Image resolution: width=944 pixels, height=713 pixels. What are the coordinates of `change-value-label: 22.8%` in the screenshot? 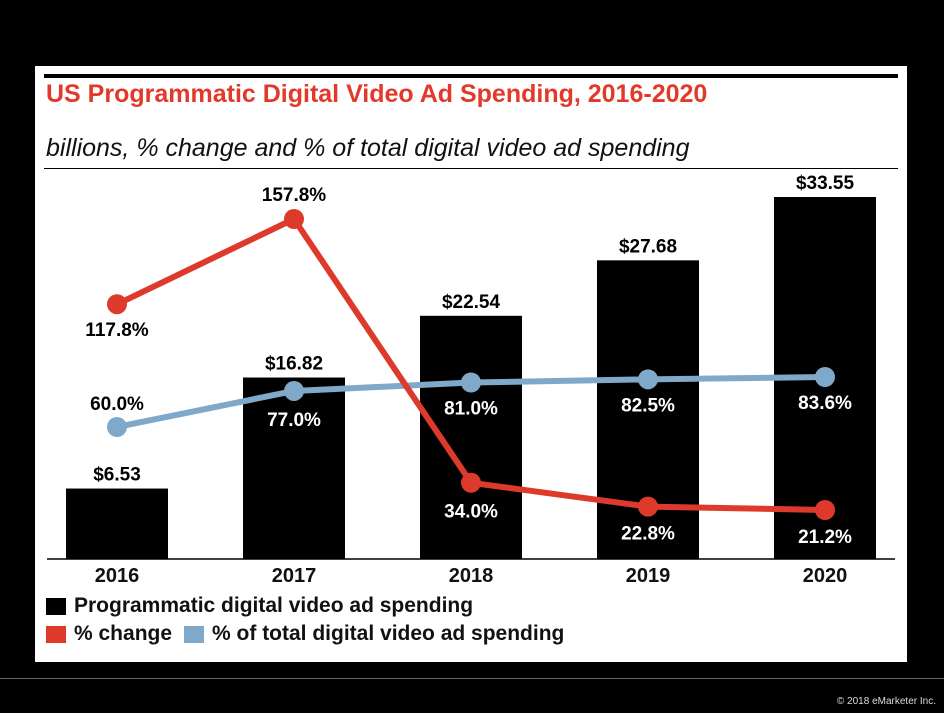 It's located at (648, 534).